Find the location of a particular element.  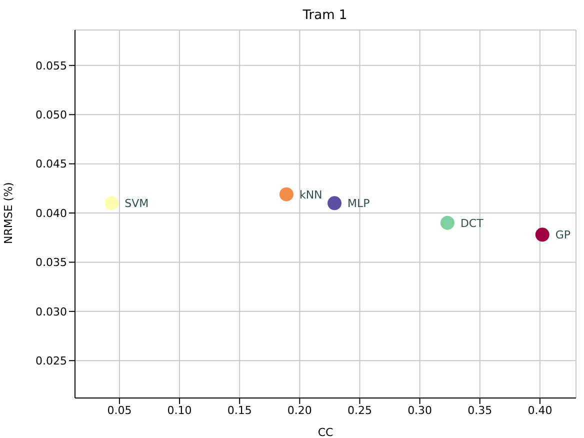

y-tick-label: 0.025 is located at coordinates (51, 361).